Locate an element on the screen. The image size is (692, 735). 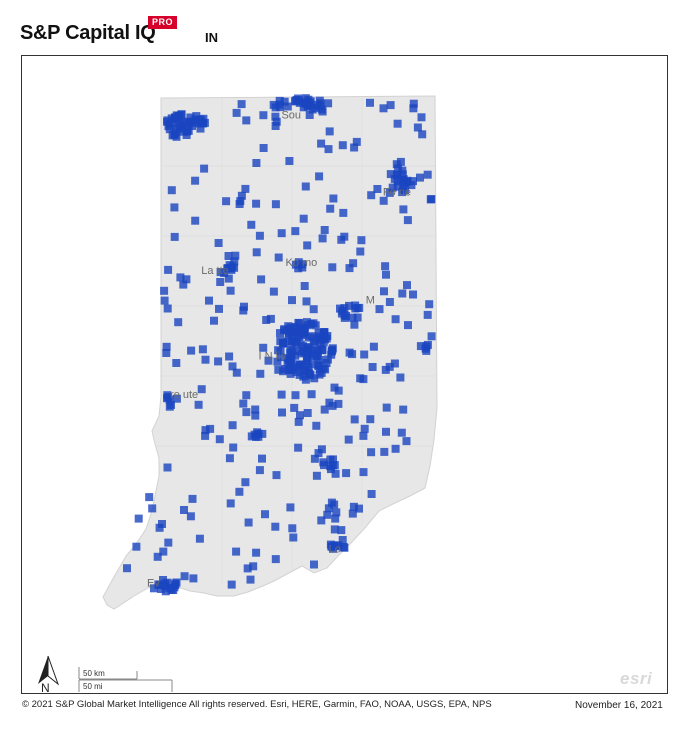
city-label: M is located at coordinates (370, 300).